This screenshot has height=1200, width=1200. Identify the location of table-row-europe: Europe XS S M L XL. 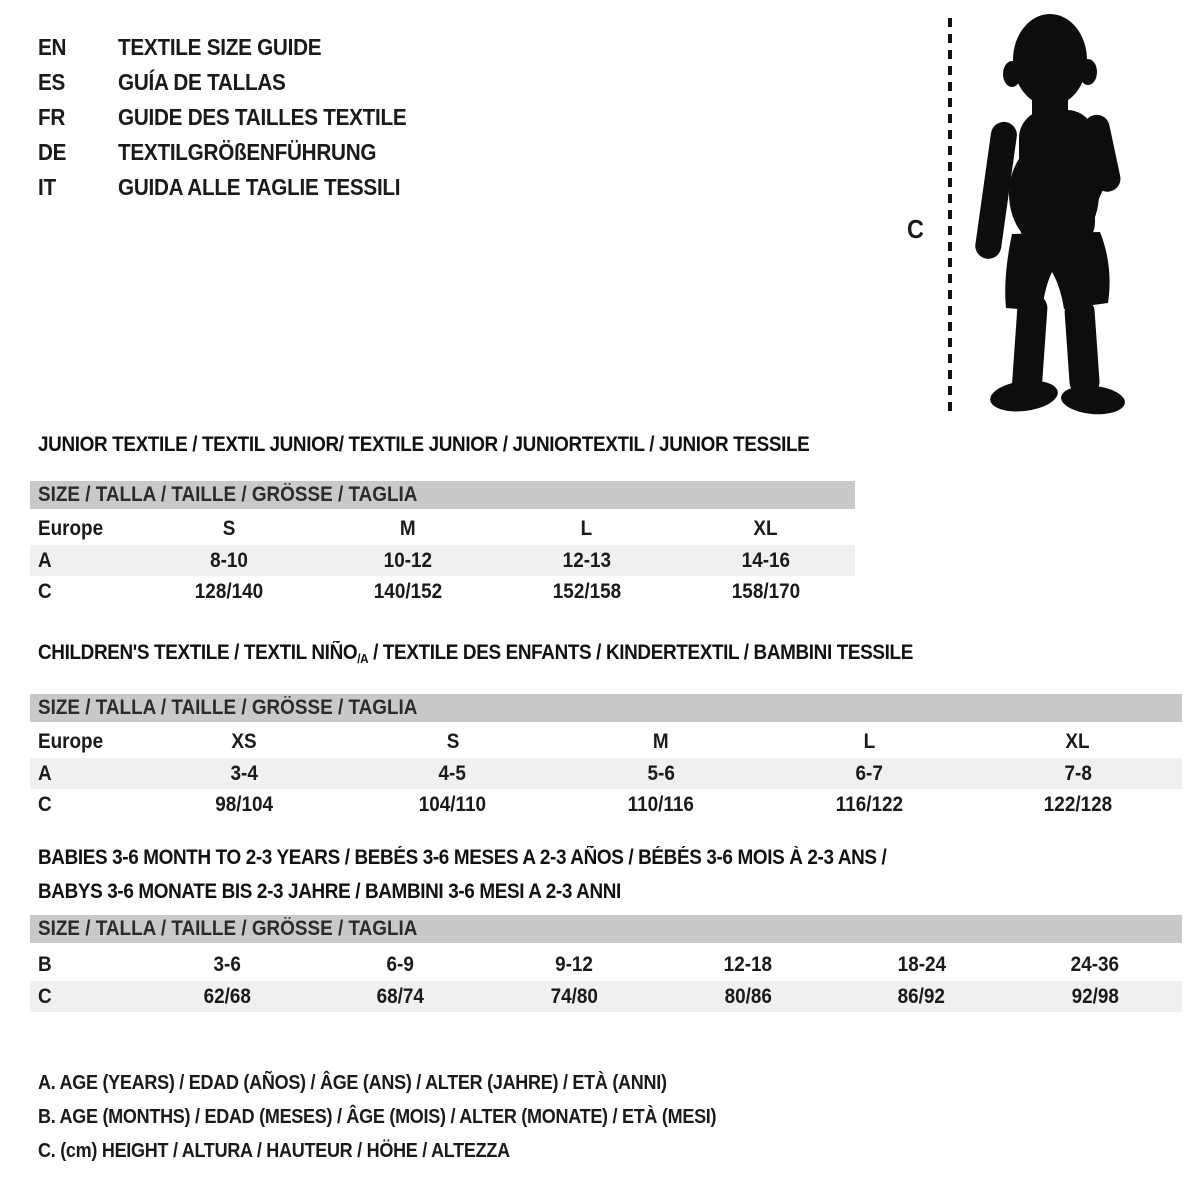
(606, 741).